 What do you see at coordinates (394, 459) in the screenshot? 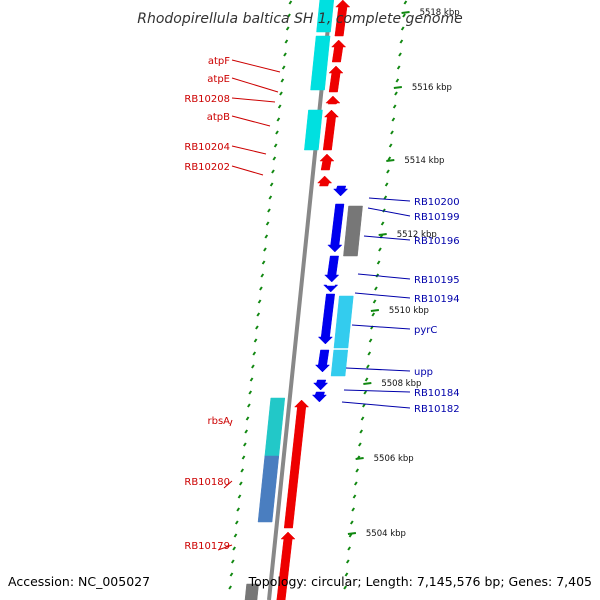
I see `kbp-label: 5506 kbp` at bounding box center [394, 459].